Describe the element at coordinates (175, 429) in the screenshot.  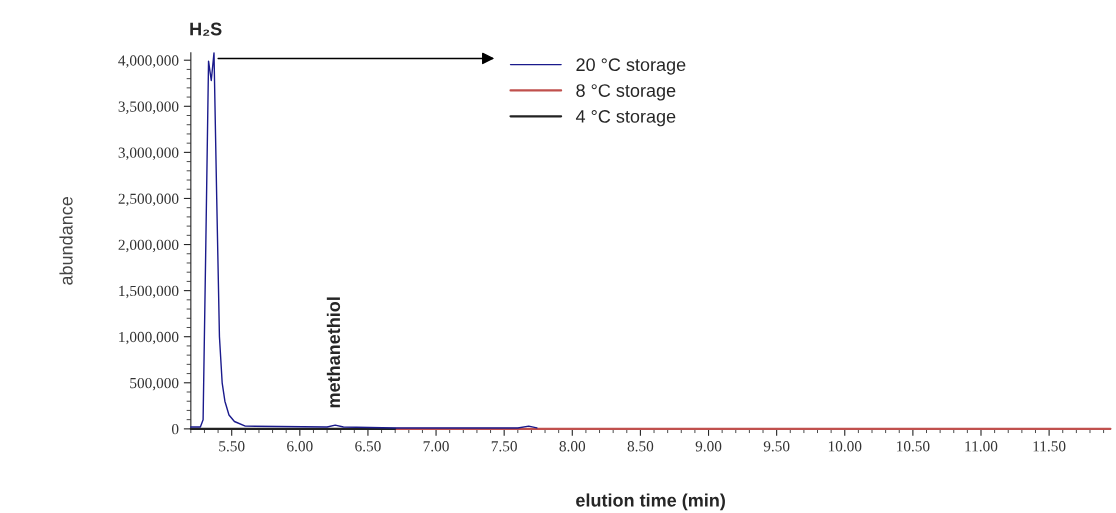
I see `y-tick-label: 0` at that location.